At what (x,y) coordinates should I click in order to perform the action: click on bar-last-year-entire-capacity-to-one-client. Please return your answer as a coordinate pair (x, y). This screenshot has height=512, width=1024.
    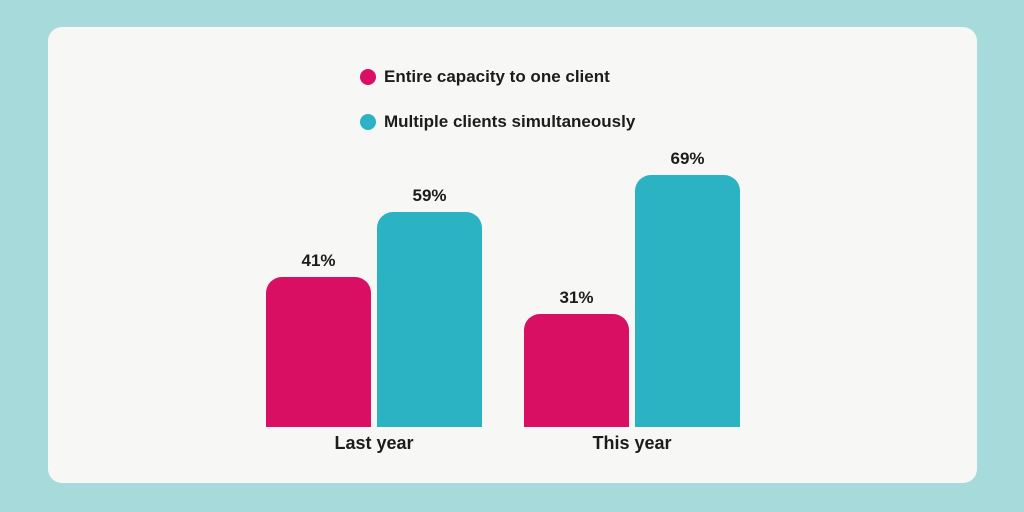
    Looking at the image, I should click on (318, 352).